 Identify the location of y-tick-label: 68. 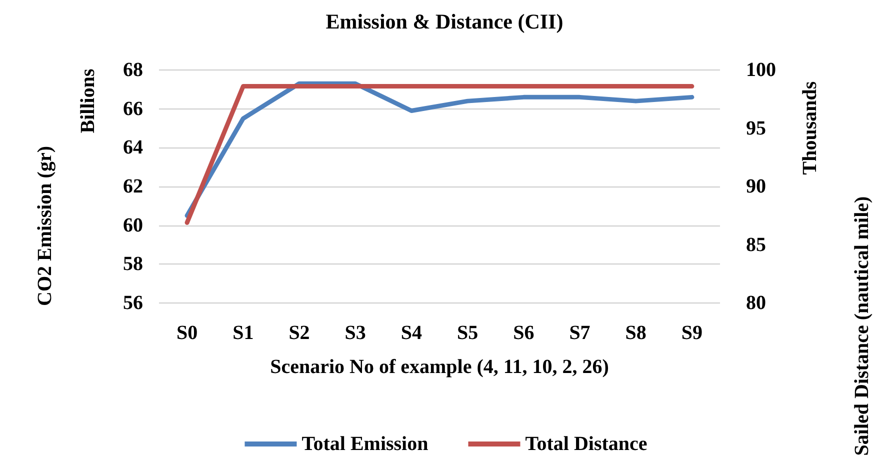
(133, 70).